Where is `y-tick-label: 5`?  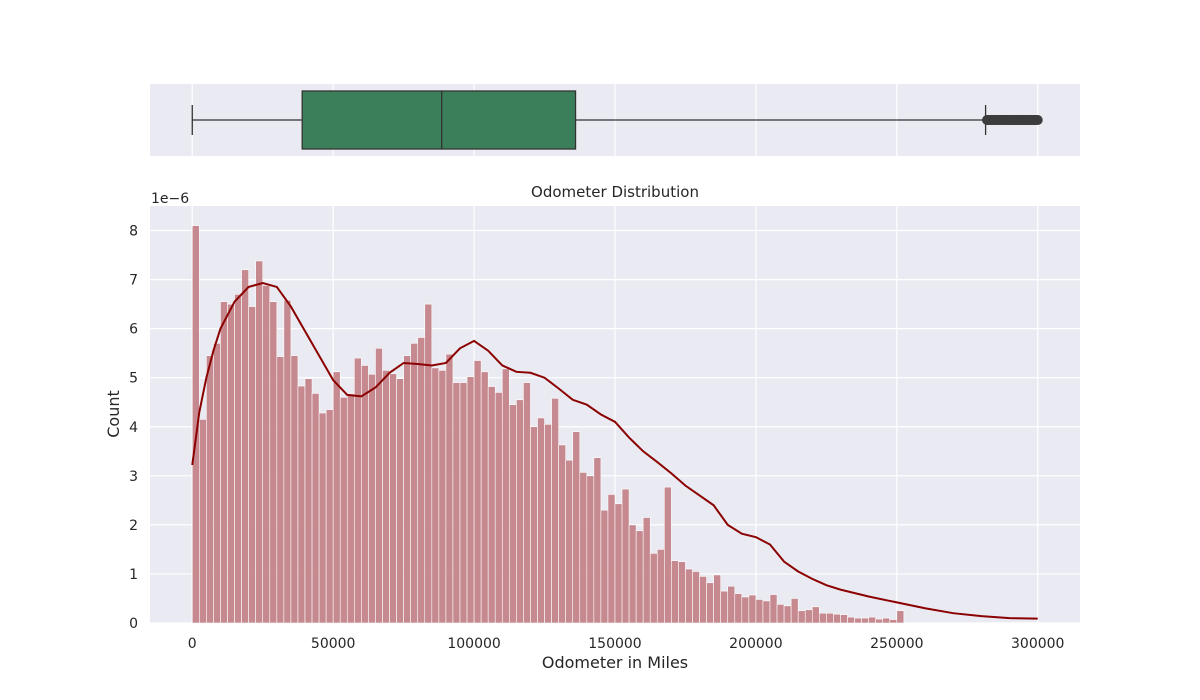 y-tick-label: 5 is located at coordinates (133, 379).